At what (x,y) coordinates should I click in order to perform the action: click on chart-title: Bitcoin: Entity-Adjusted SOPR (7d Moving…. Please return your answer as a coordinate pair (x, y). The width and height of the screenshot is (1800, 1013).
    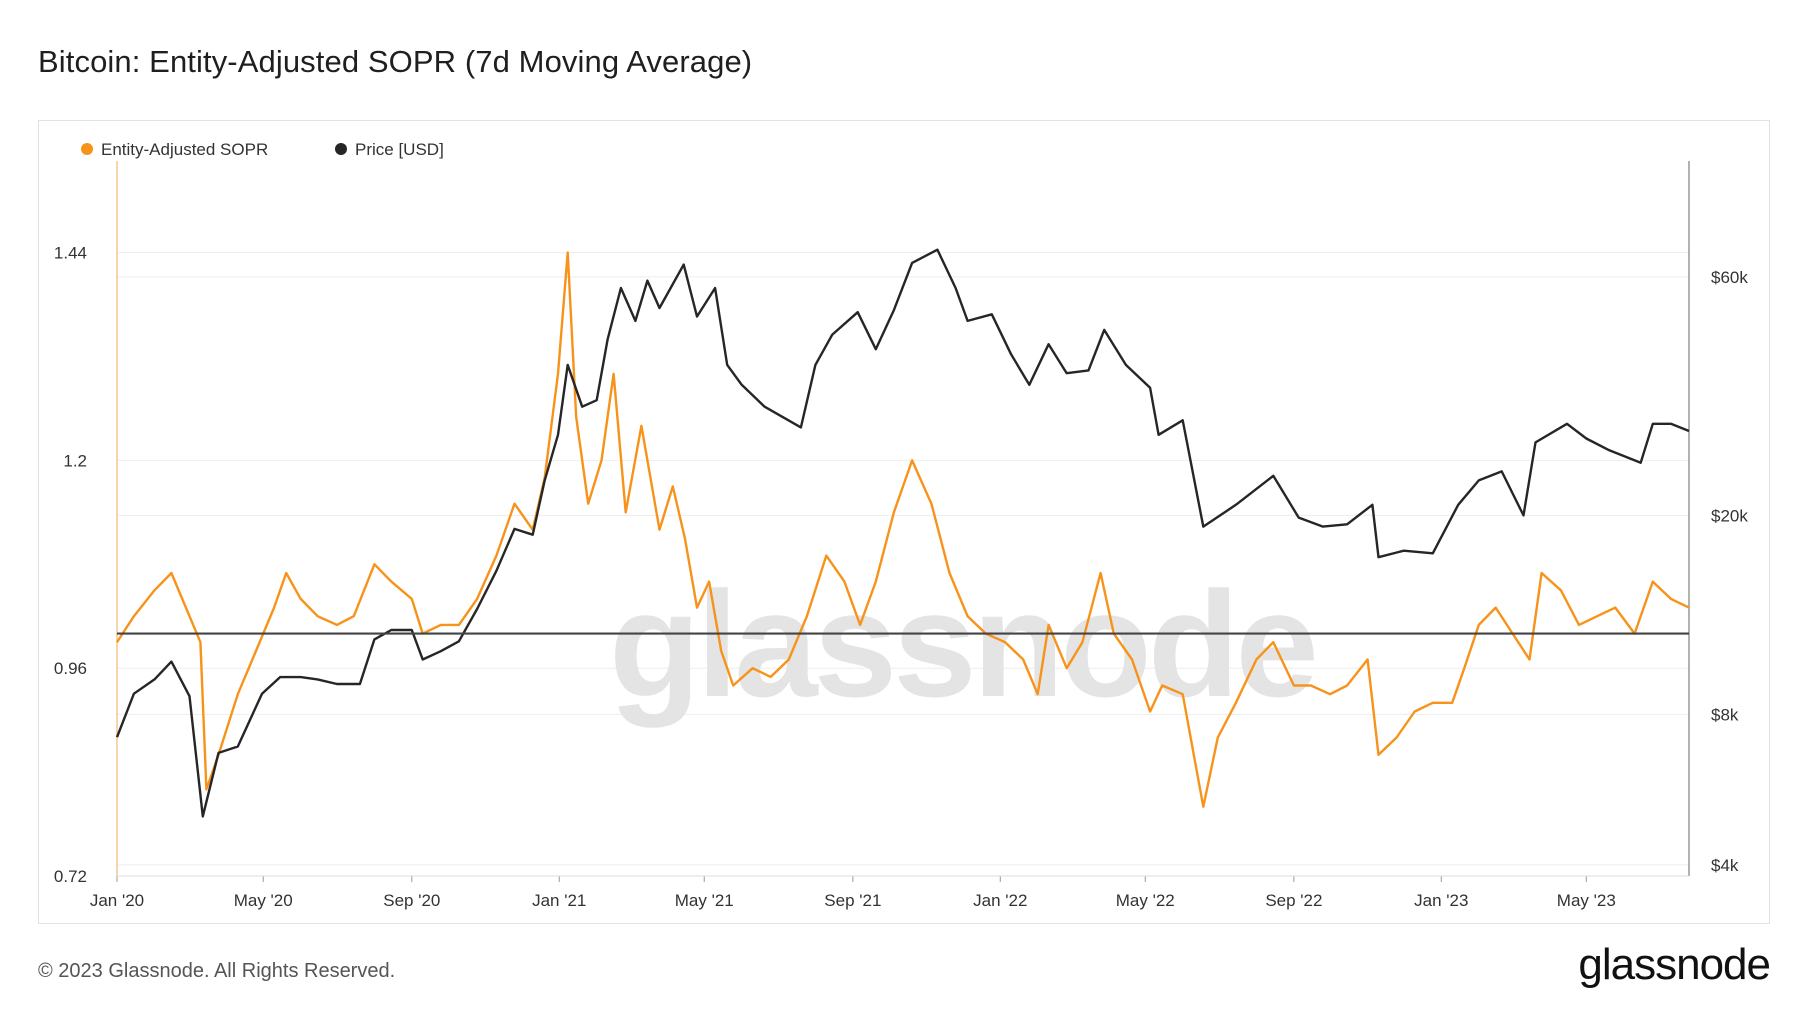
    Looking at the image, I should click on (395, 61).